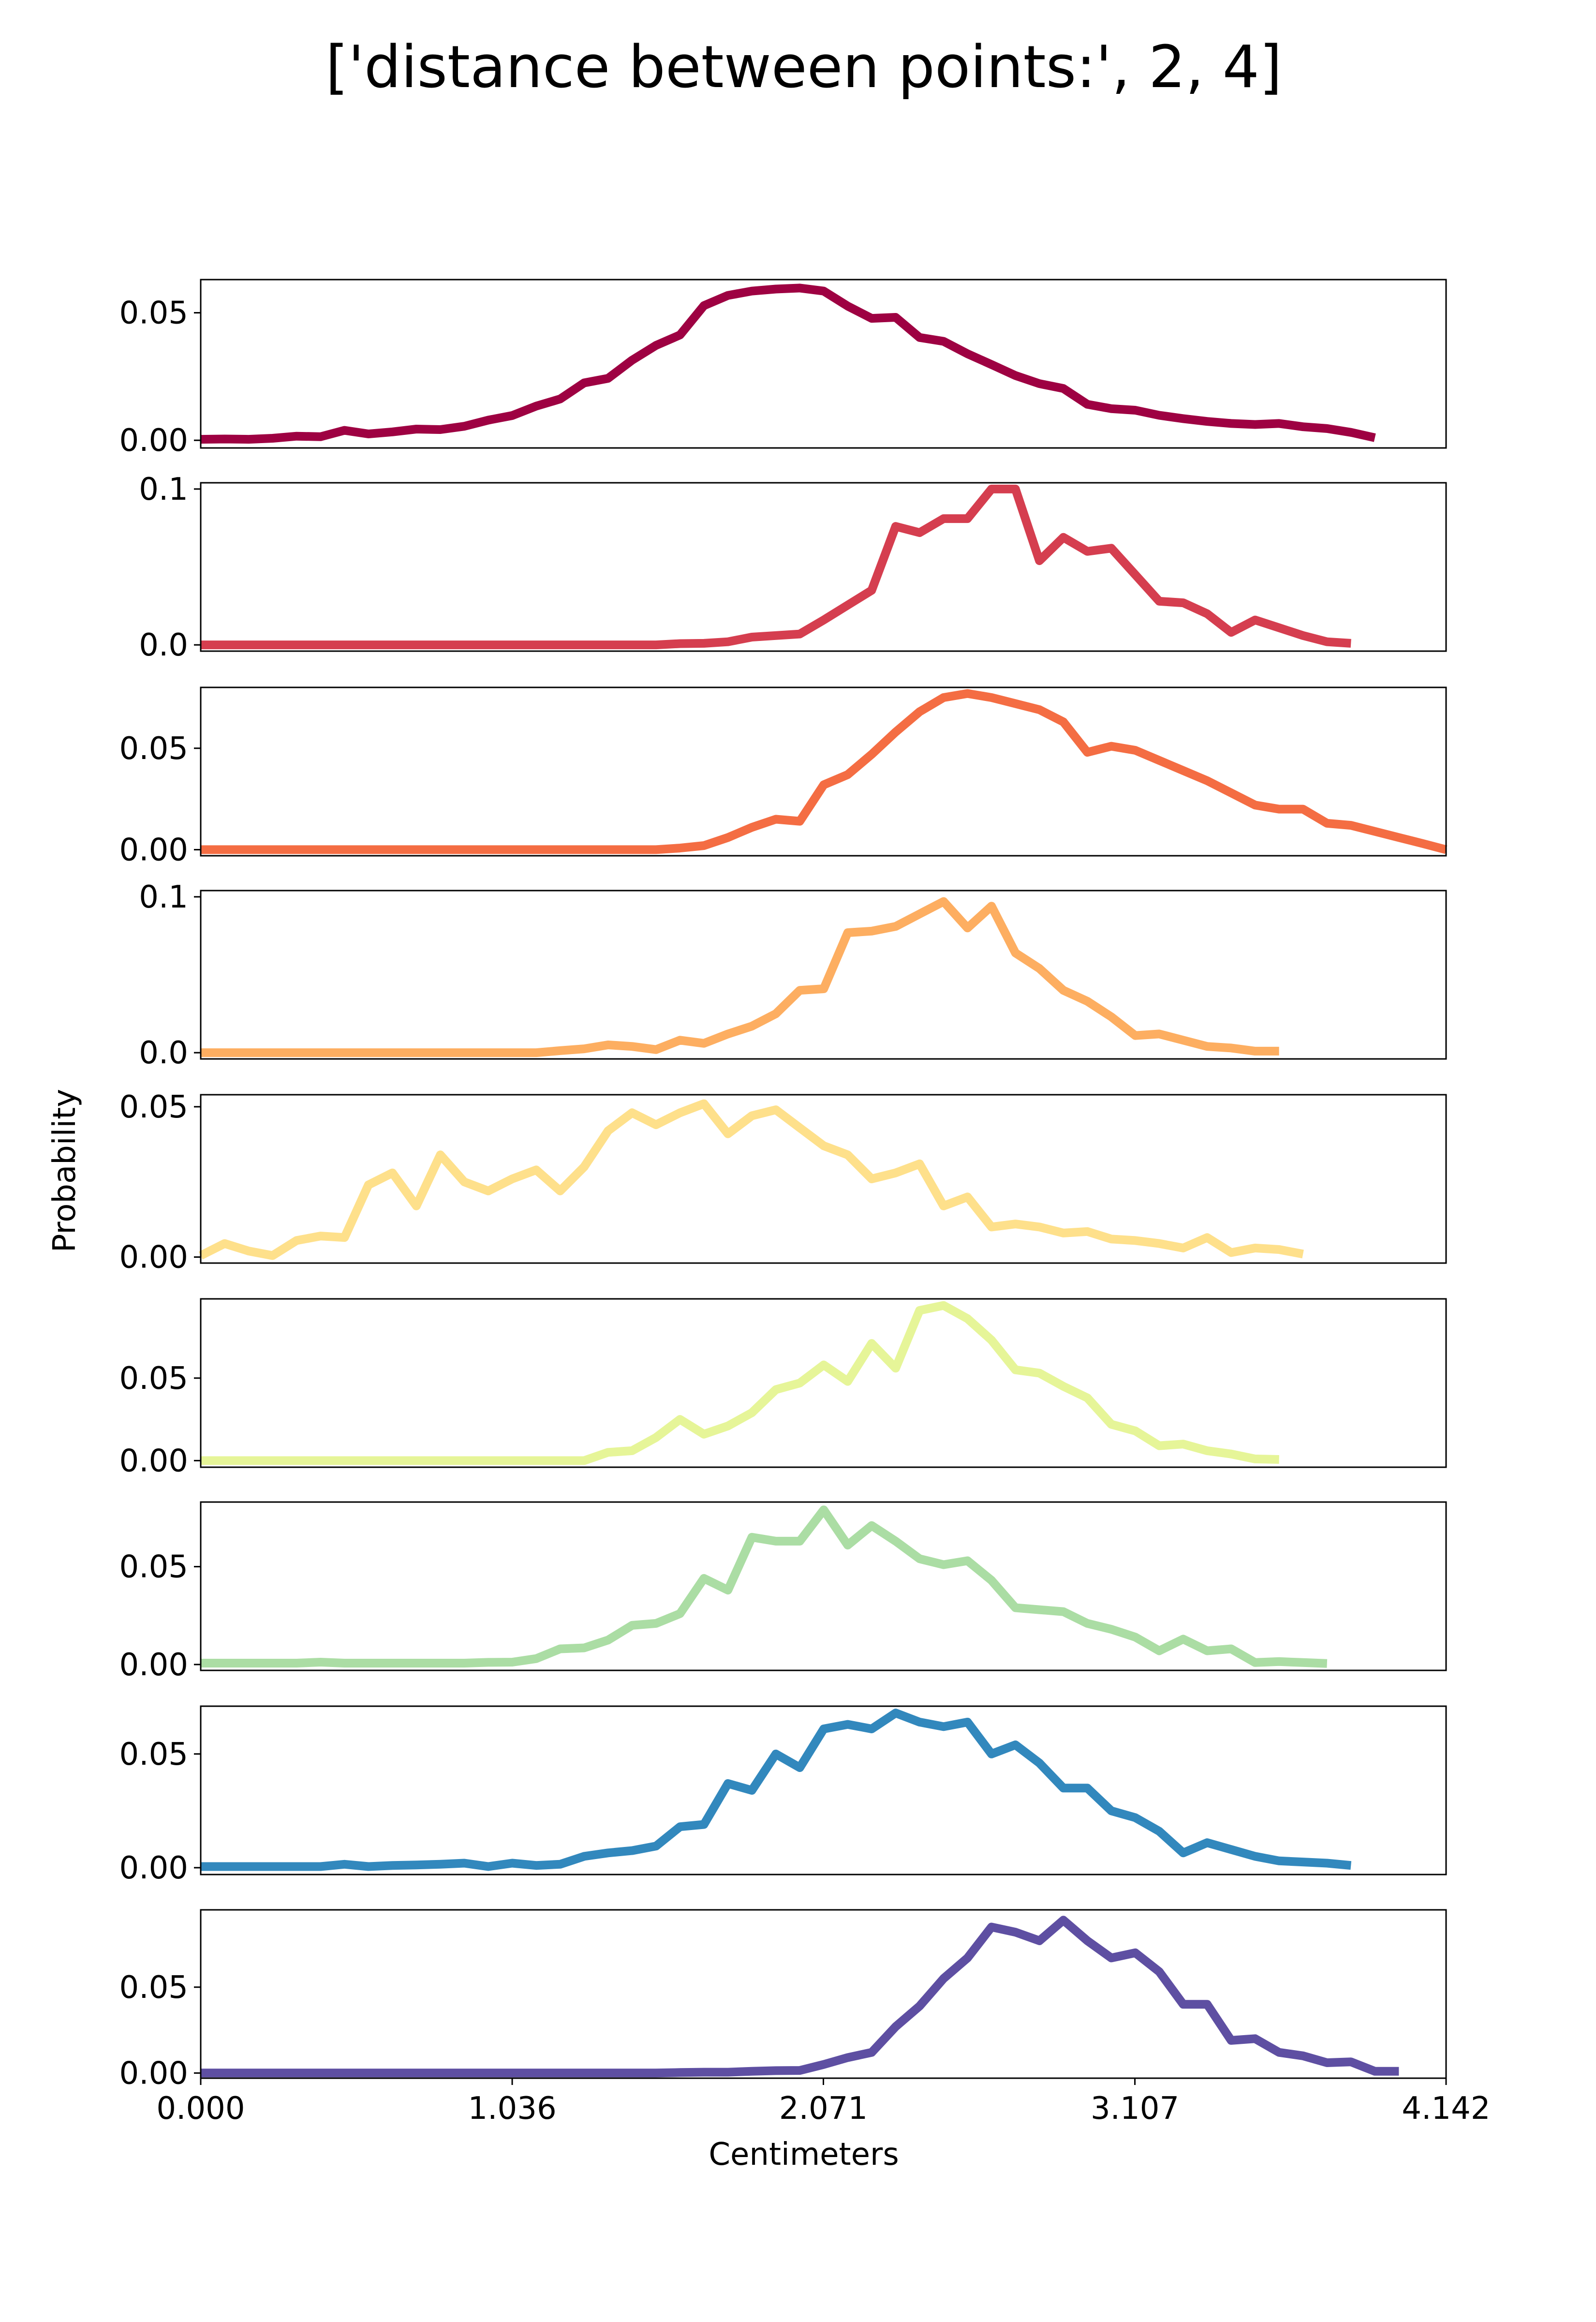  Describe the element at coordinates (804, 2155) in the screenshot. I see `x-axis-label: Centimeters` at that location.